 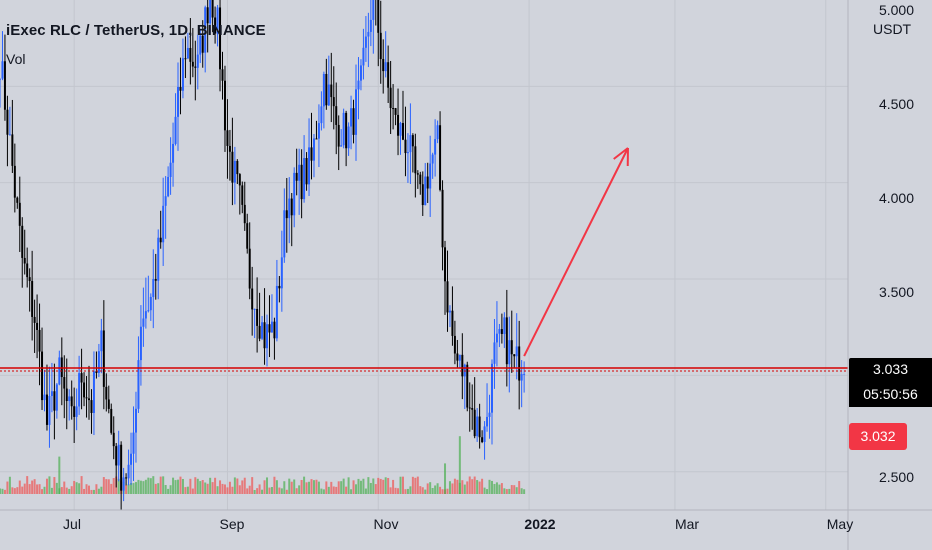 What do you see at coordinates (840, 524) in the screenshot?
I see `time-tick-label: May` at bounding box center [840, 524].